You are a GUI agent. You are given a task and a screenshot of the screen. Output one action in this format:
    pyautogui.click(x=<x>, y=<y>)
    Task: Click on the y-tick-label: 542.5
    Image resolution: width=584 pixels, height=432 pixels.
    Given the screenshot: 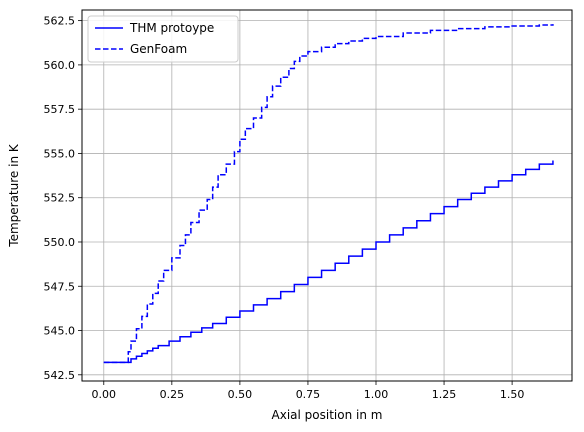 What is the action you would take?
    pyautogui.click(x=60, y=375)
    